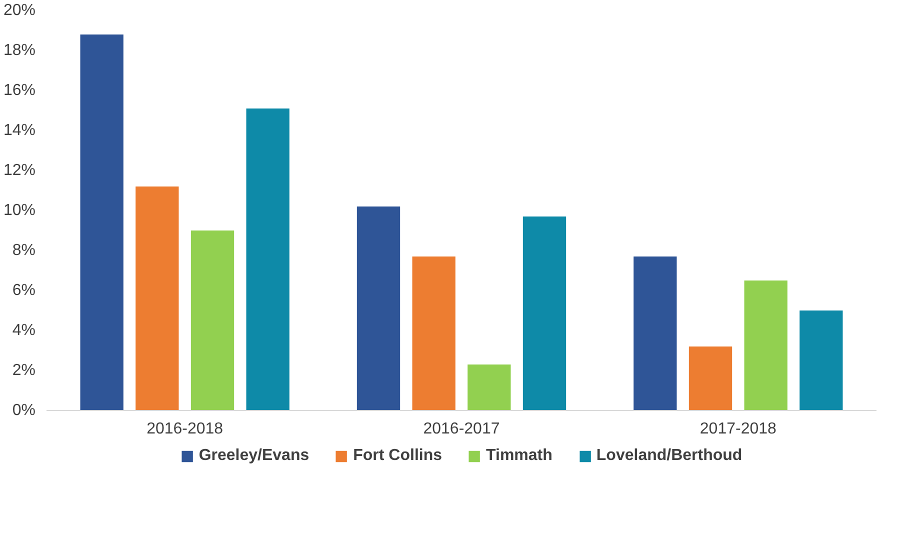 The image size is (911, 537). I want to click on legend-label: Greeley/Evans, so click(254, 456).